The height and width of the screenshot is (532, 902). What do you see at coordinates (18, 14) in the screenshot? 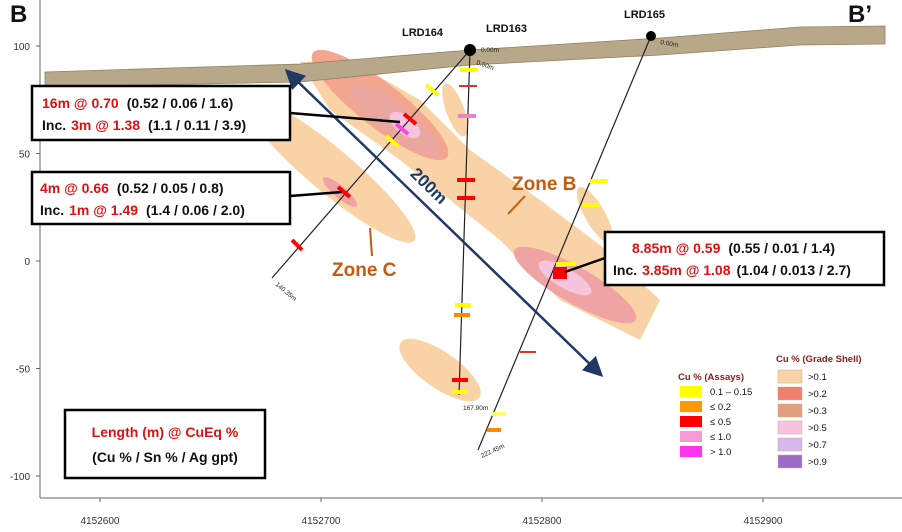
I see `section-label: B` at bounding box center [18, 14].